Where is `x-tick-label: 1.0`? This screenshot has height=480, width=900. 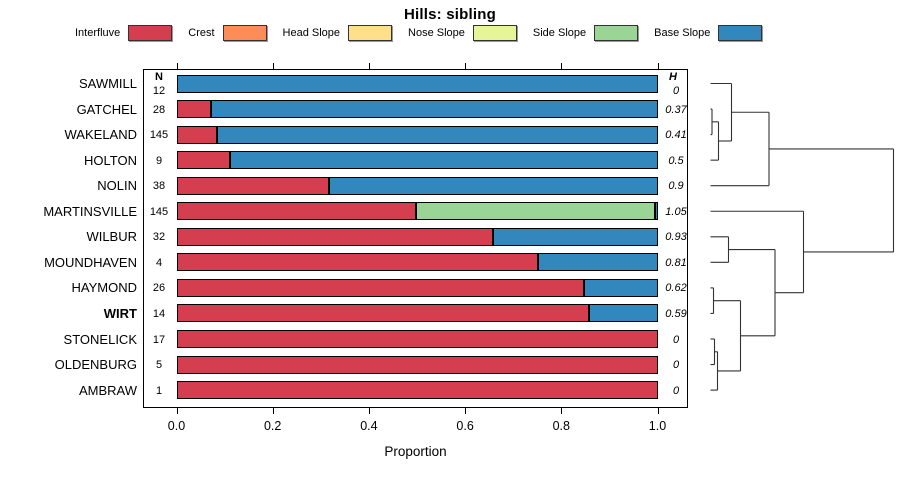 x-tick-label: 1.0 is located at coordinates (657, 426).